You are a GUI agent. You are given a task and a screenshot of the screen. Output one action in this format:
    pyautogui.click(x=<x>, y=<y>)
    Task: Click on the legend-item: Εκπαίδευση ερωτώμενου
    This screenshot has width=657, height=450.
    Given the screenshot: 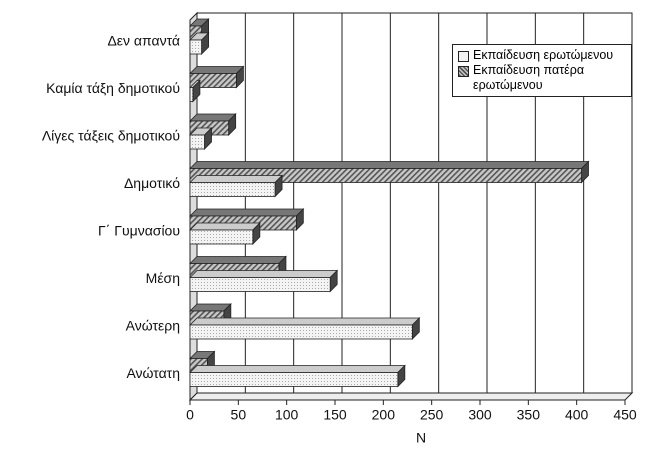 What is the action you would take?
    pyautogui.click(x=542, y=55)
    